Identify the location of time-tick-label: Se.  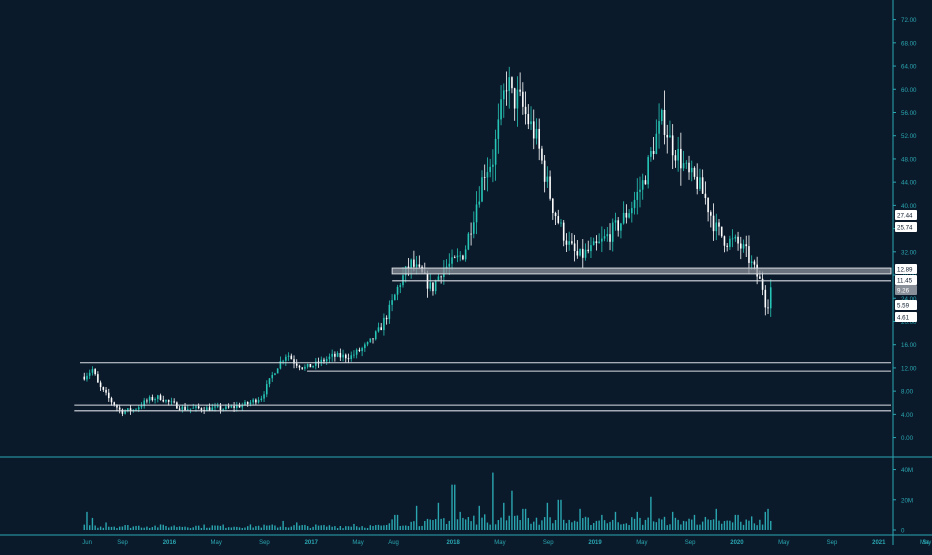
(926, 543).